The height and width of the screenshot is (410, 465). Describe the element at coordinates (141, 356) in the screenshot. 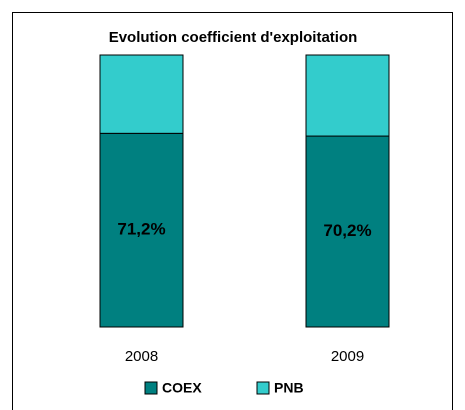

I see `x-tick-label: 2008` at that location.